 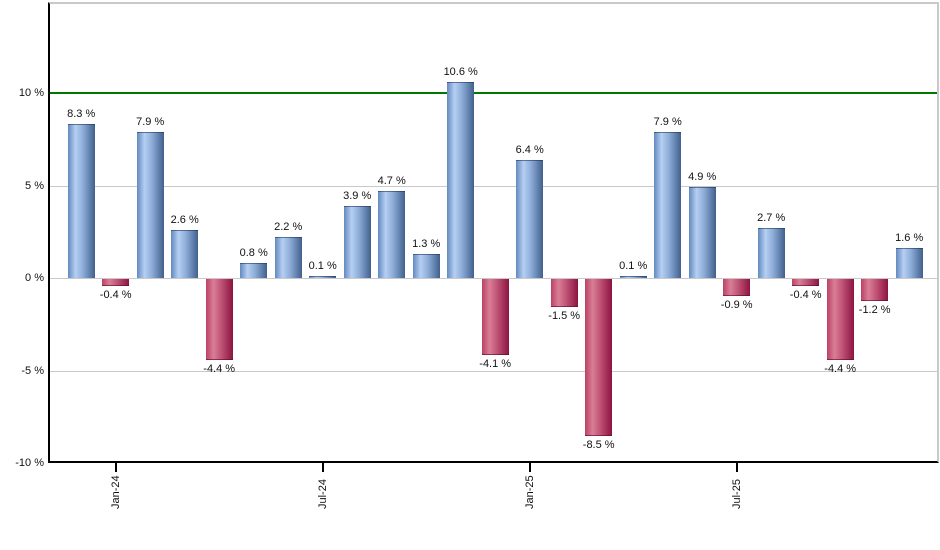 I want to click on x-axis-tick-label: Jan-24, so click(x=115, y=492).